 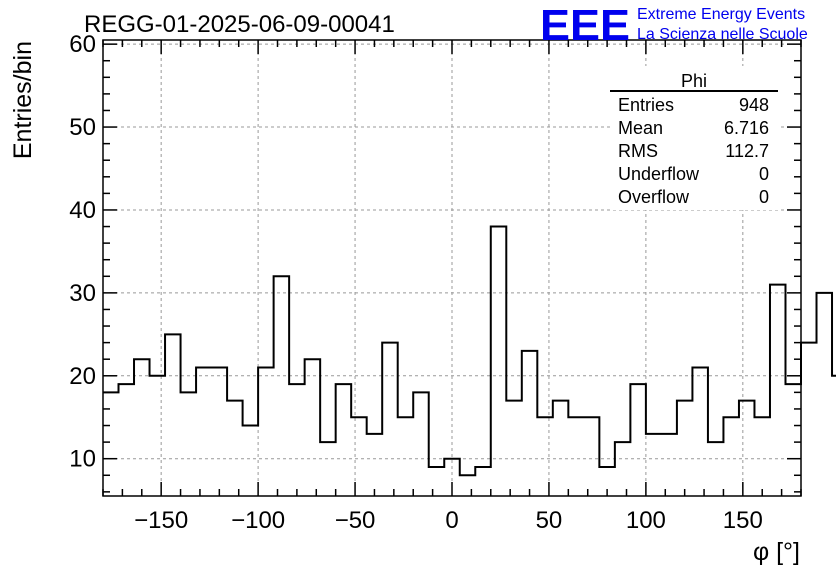 I want to click on plot-title: REGG-01-2025-06-09-00041, so click(x=239, y=24).